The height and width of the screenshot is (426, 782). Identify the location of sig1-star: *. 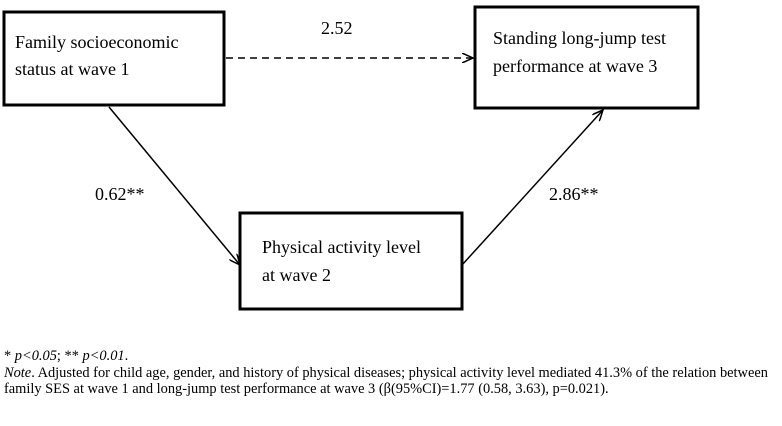
(9, 356).